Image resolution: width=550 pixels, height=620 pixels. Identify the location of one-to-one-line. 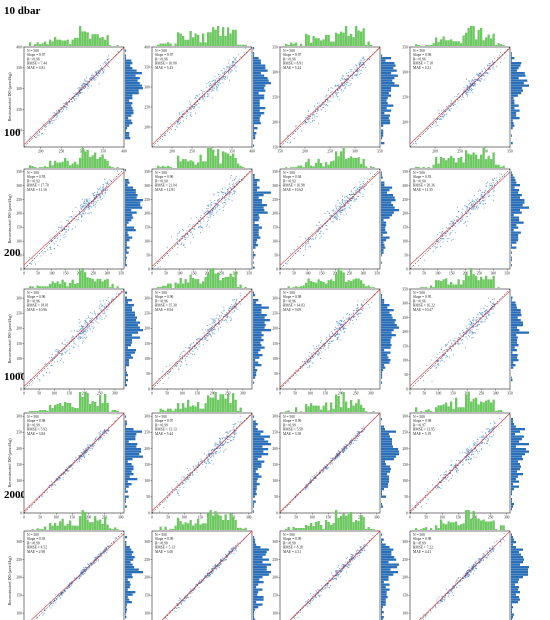
(202, 97).